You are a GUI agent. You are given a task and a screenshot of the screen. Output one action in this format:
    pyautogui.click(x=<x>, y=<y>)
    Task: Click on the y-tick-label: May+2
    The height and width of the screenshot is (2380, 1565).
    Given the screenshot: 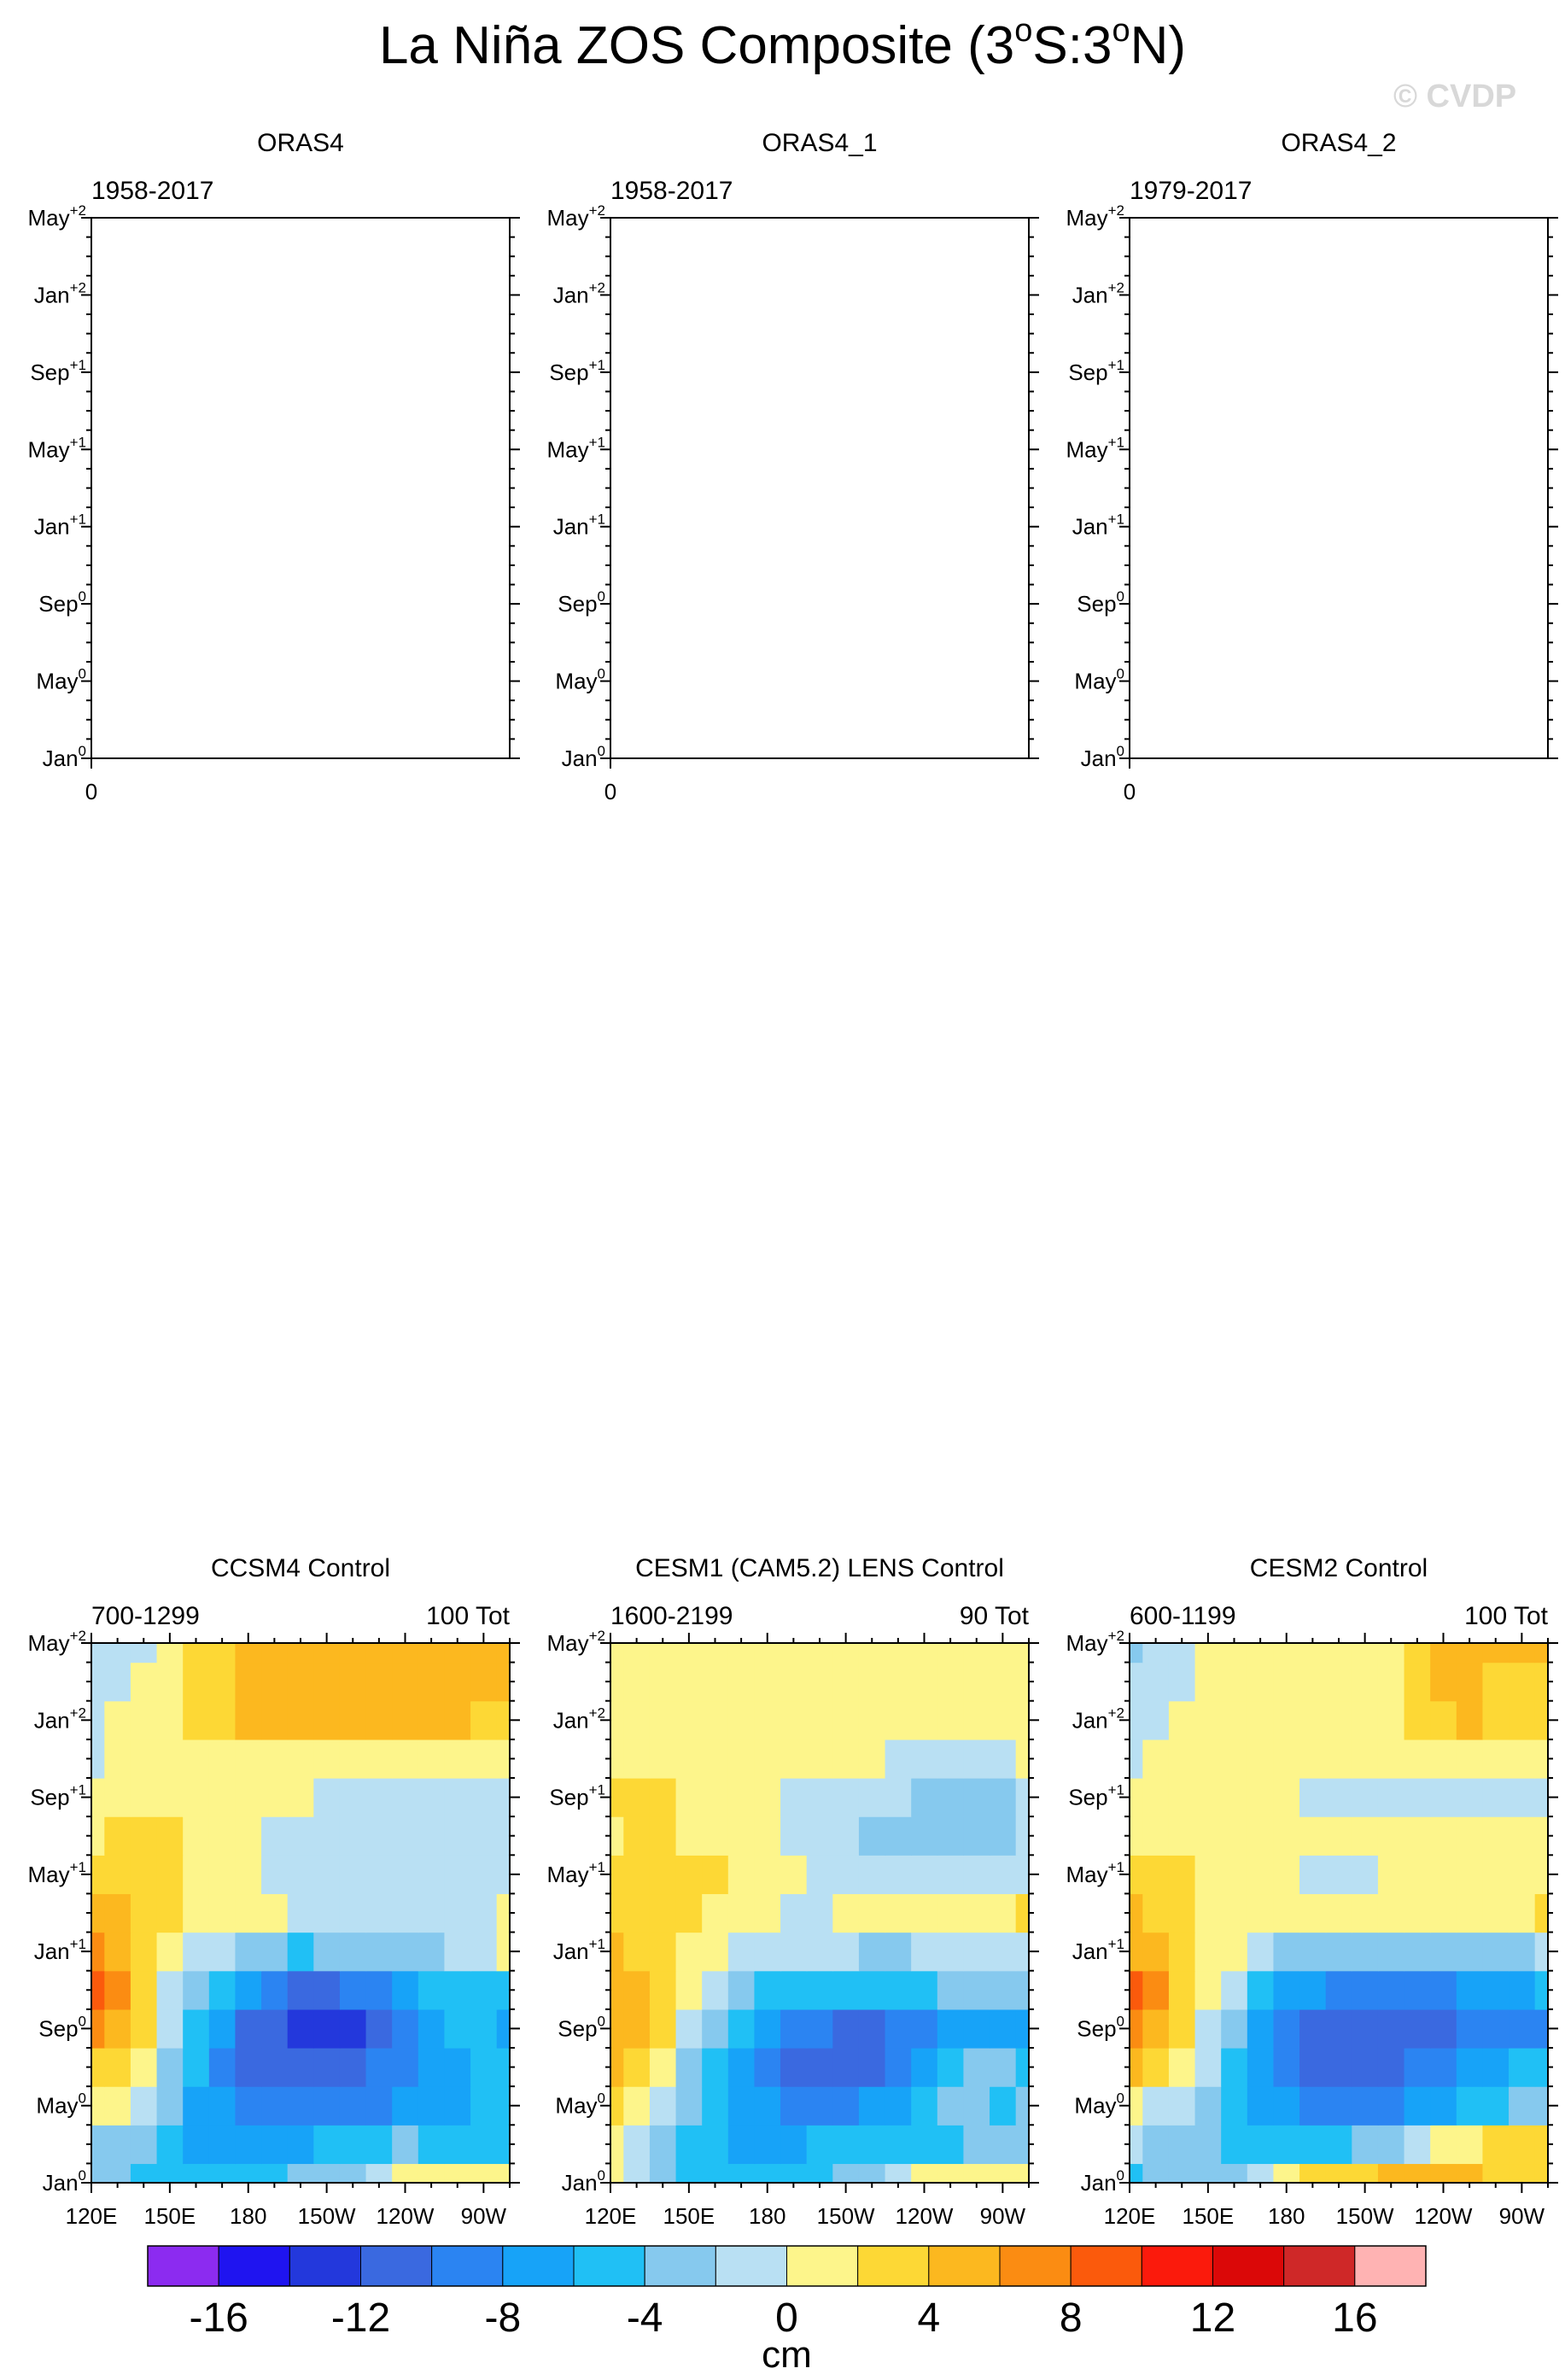 What is the action you would take?
    pyautogui.click(x=1095, y=1642)
    